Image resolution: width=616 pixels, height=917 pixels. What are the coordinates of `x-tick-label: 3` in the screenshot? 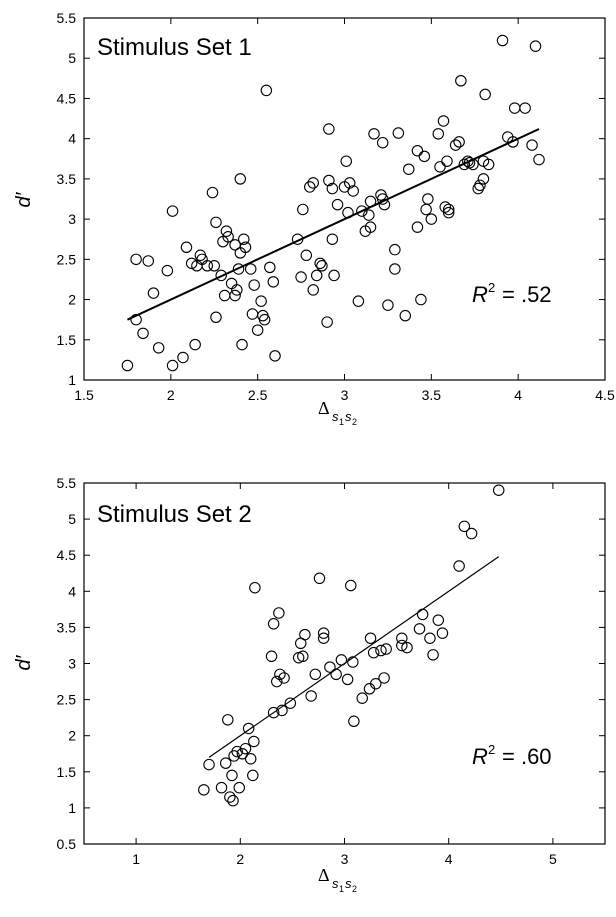 It's located at (345, 395).